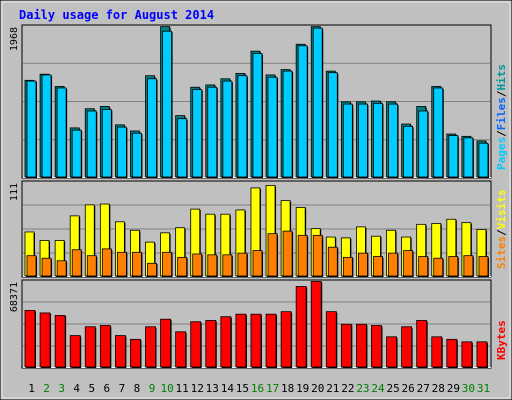  I want to click on panel-legend-label: Sites/Visits, so click(501, 230).